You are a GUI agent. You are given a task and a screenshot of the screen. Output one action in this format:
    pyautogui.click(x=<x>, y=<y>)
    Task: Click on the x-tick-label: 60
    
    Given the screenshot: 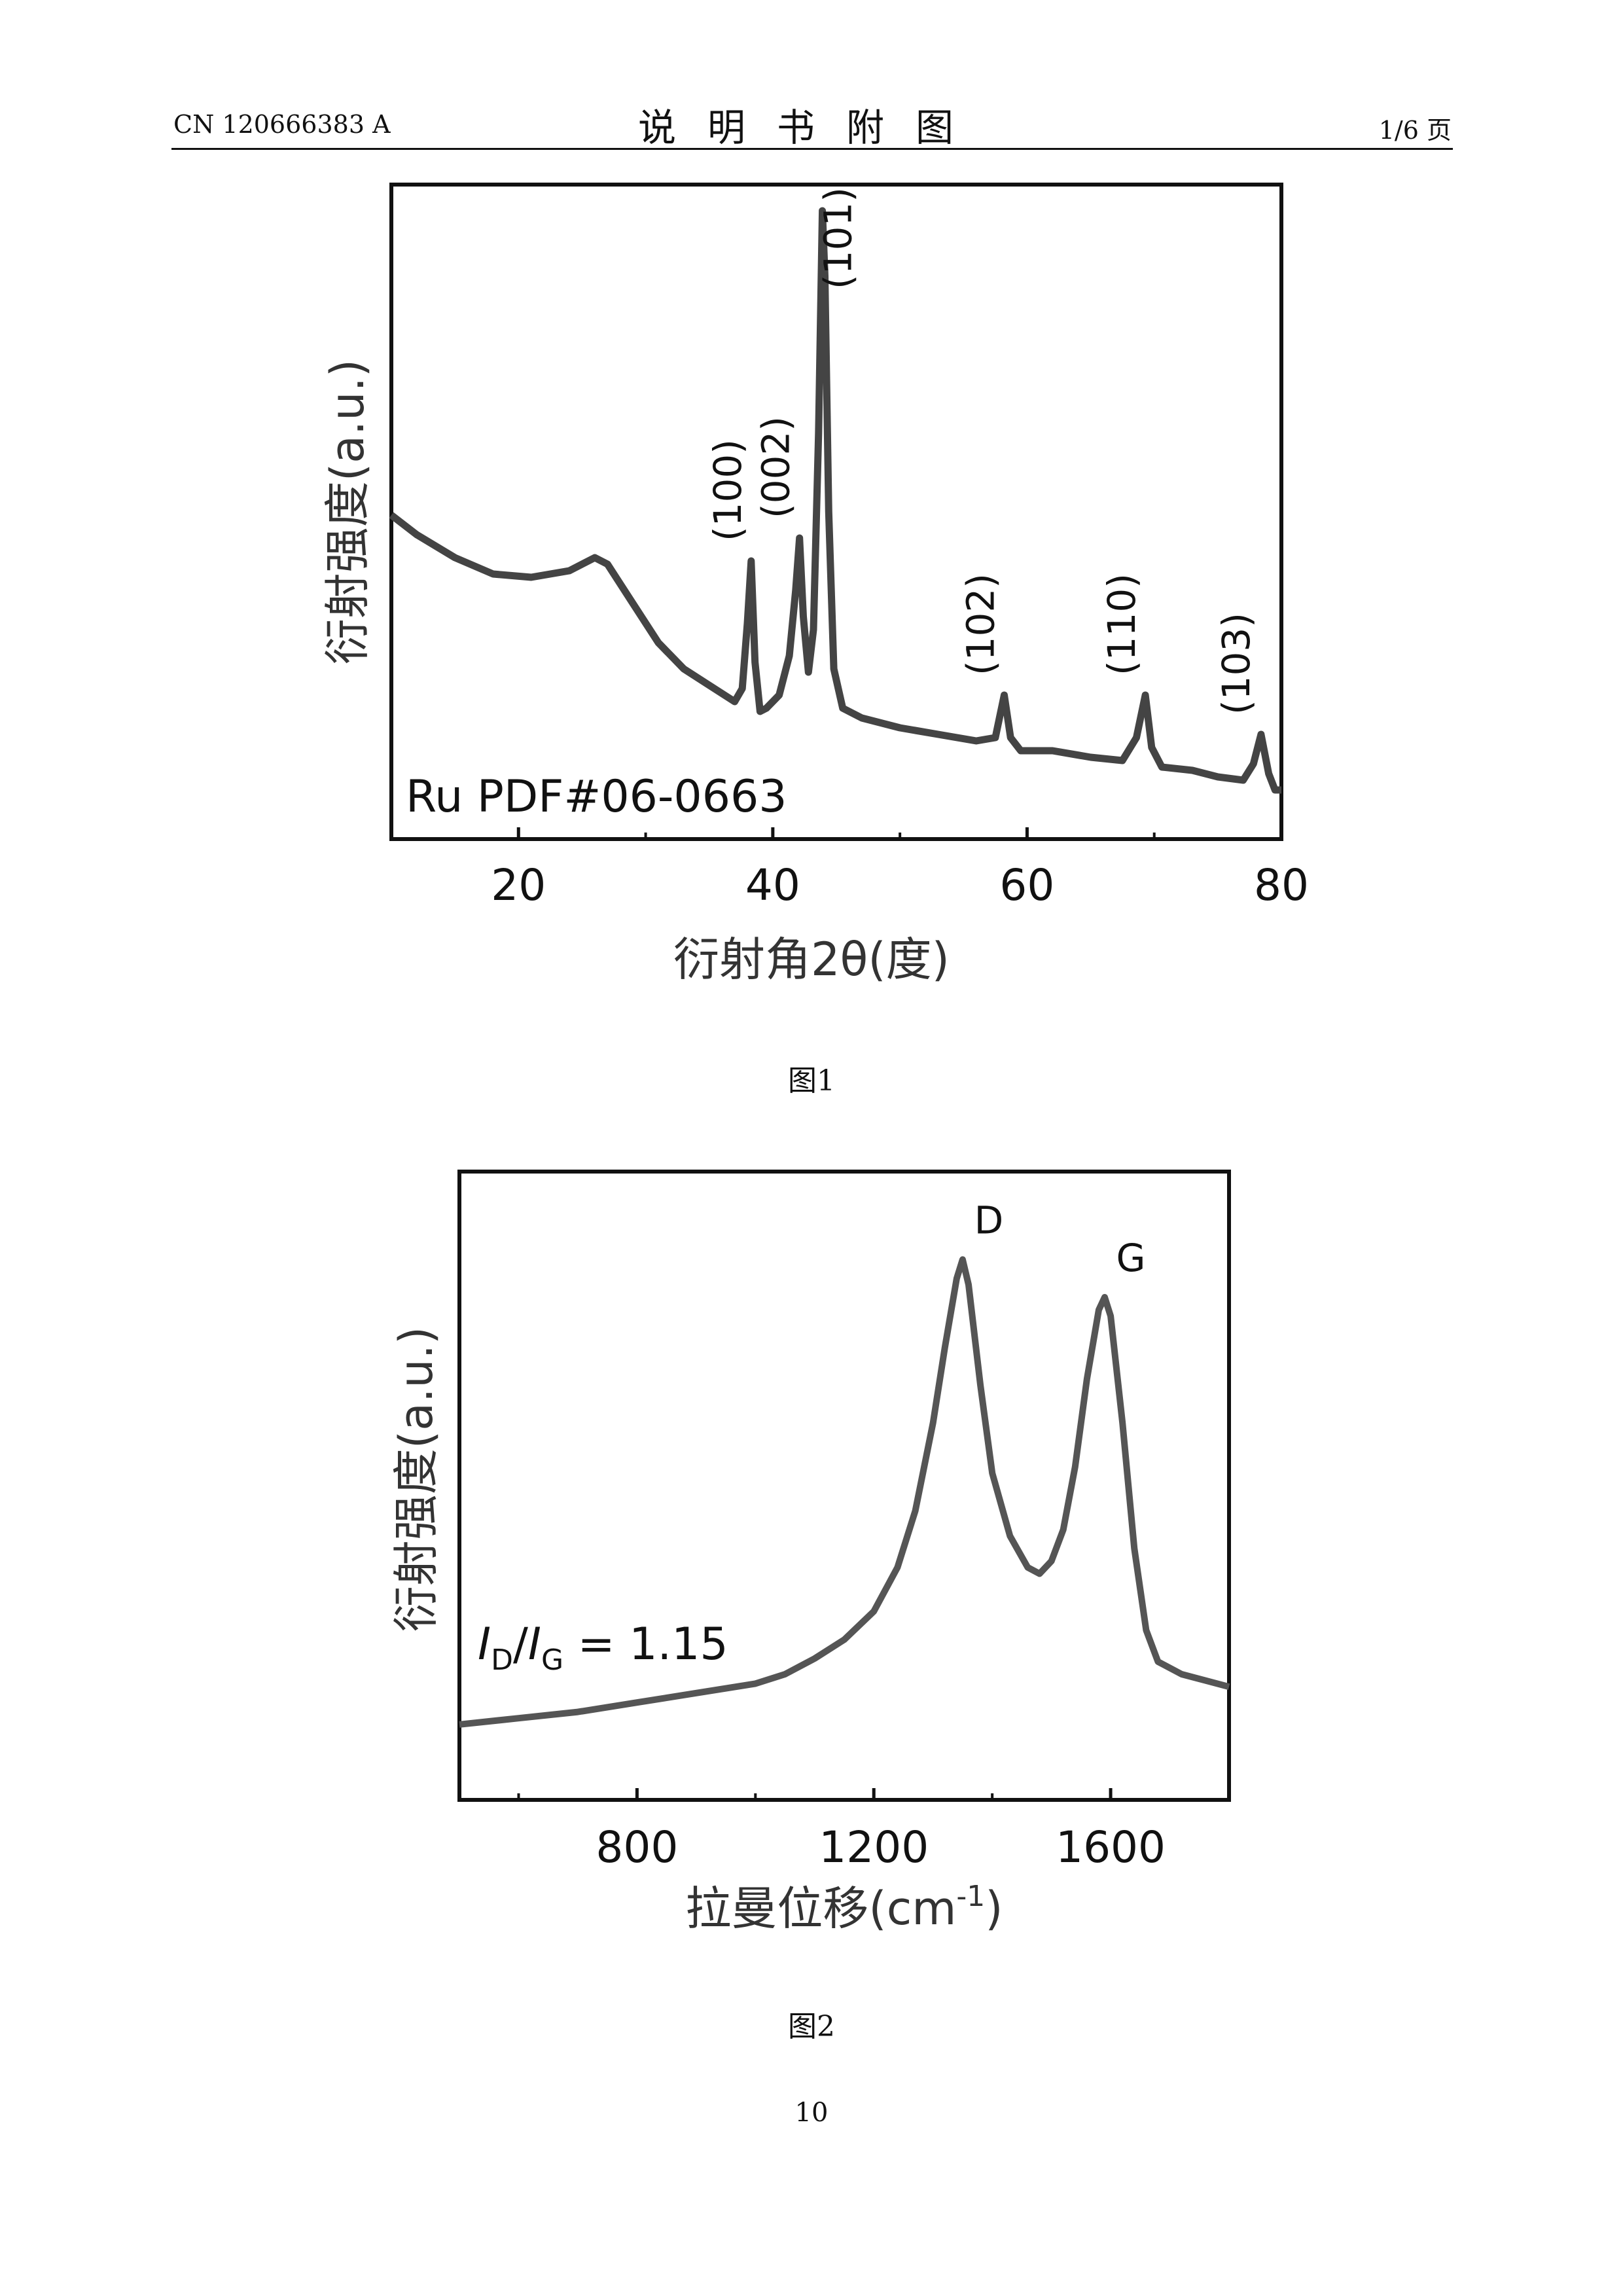 What is the action you would take?
    pyautogui.click(x=1026, y=885)
    